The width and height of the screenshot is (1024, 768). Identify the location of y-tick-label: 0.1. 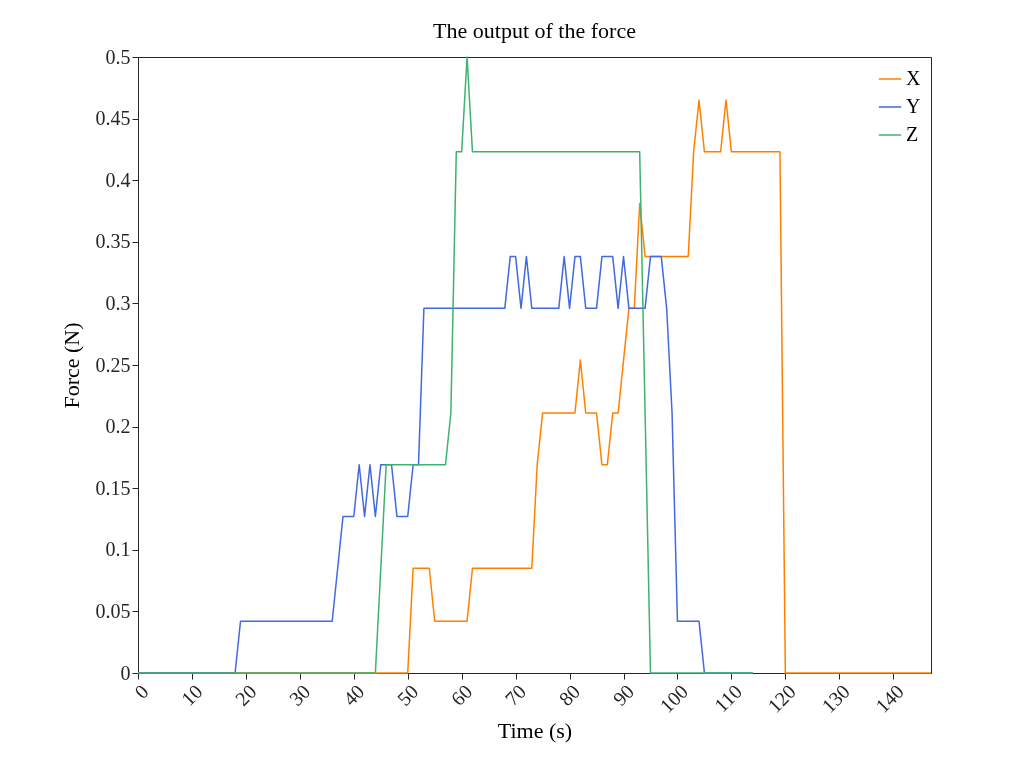
(118, 549).